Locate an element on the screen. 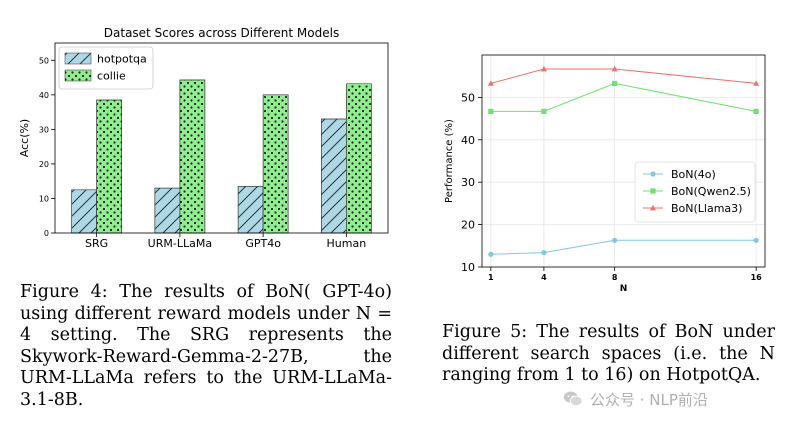  x-tick-label: 1 is located at coordinates (491, 277).